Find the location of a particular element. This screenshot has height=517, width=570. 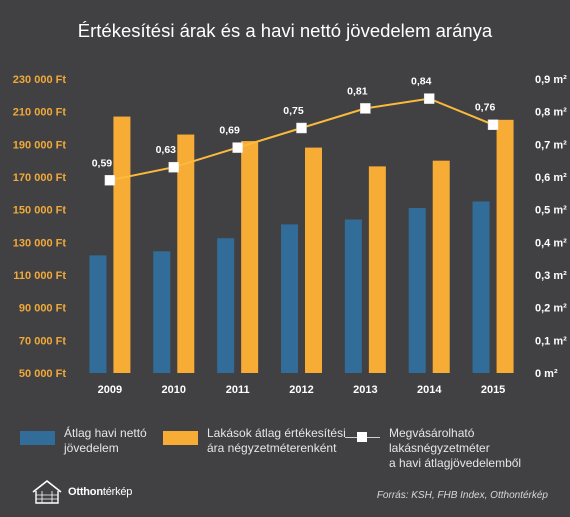

x-tick-label: 2012 is located at coordinates (301, 390).